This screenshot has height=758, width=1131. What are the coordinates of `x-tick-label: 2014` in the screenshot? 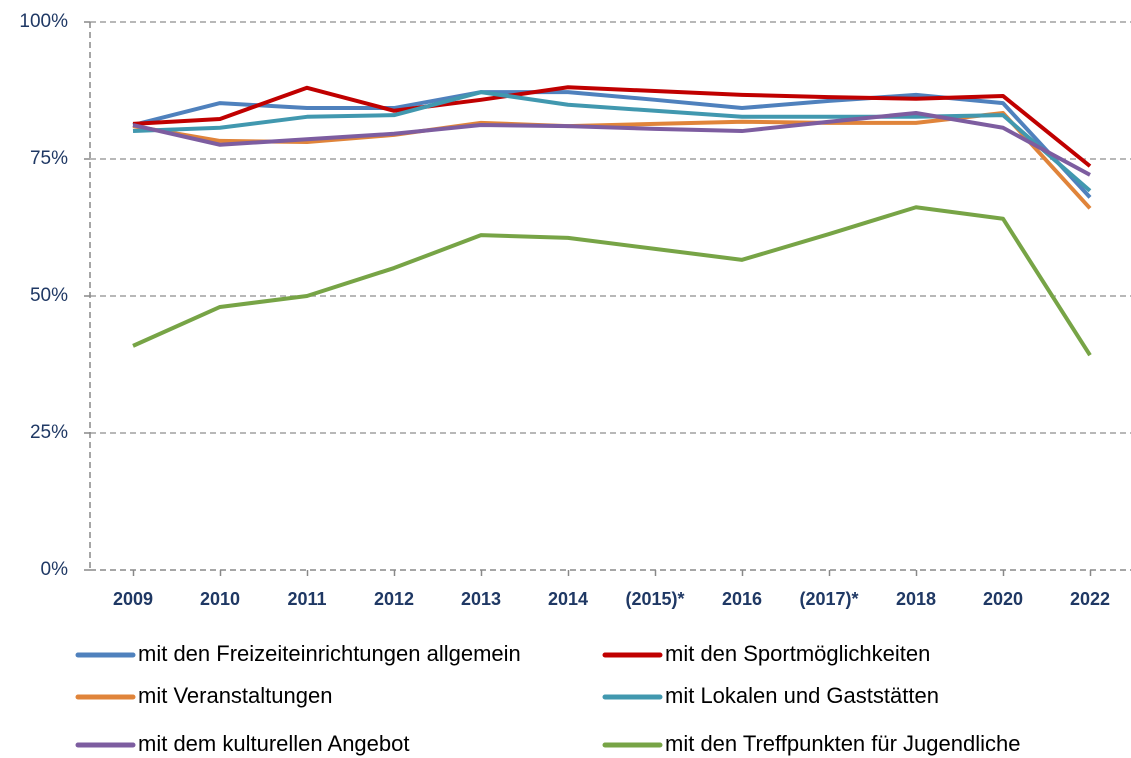 It's located at (568, 599).